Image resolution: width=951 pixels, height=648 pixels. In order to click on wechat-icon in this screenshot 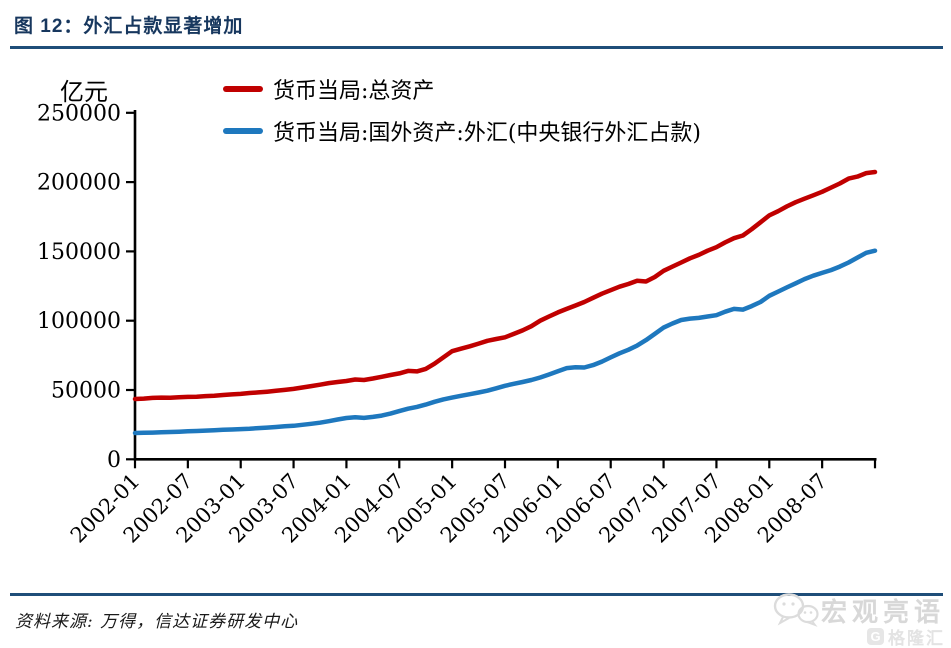, I will do `click(796, 610)`.